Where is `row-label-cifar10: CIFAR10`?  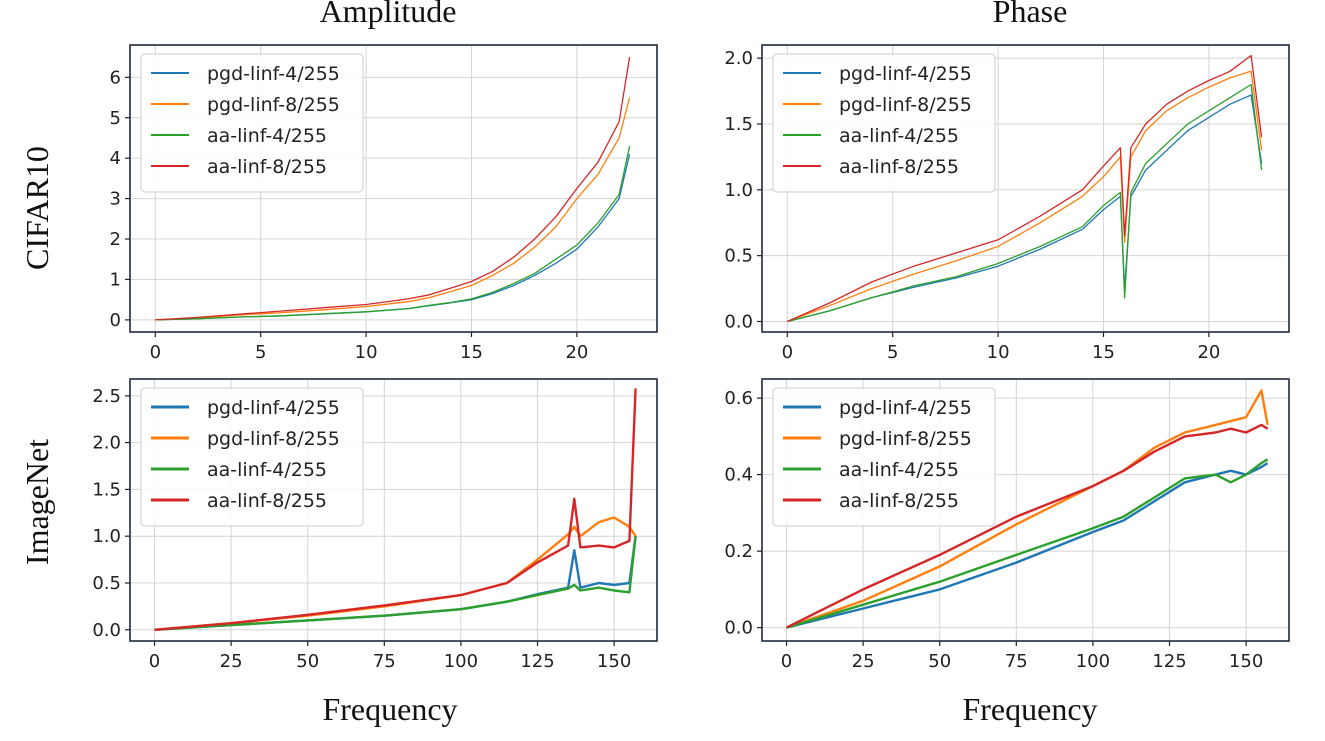
row-label-cifar10: CIFAR10 is located at coordinates (37, 208).